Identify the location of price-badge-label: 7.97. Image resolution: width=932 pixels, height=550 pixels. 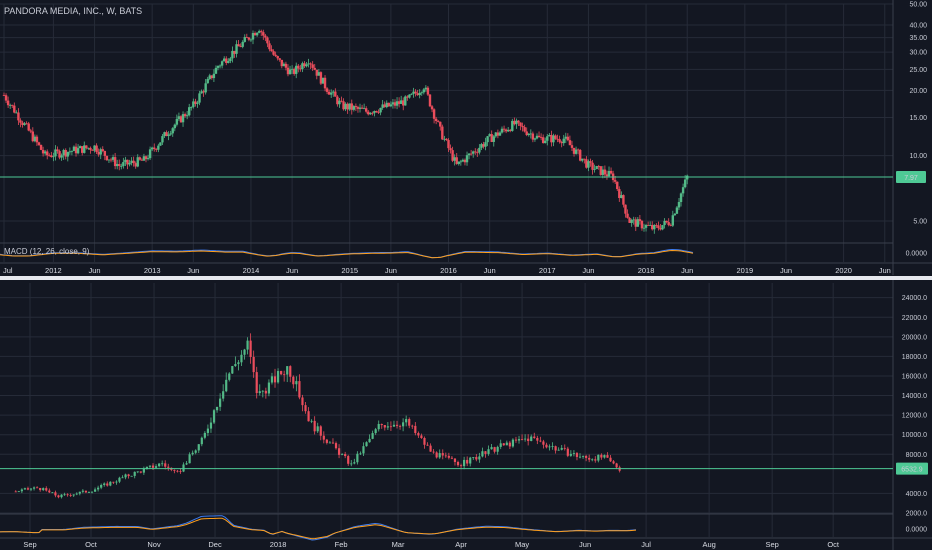
(911, 178).